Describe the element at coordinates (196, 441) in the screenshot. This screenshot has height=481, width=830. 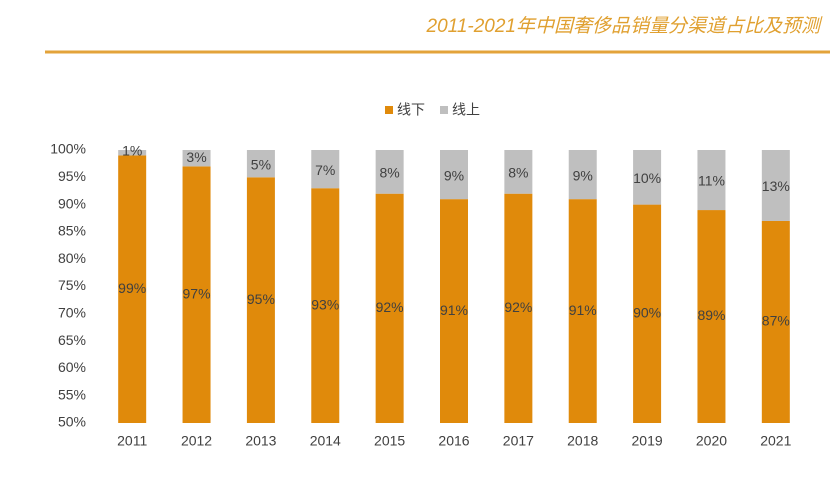
I see `x-tick-label: 2012` at that location.